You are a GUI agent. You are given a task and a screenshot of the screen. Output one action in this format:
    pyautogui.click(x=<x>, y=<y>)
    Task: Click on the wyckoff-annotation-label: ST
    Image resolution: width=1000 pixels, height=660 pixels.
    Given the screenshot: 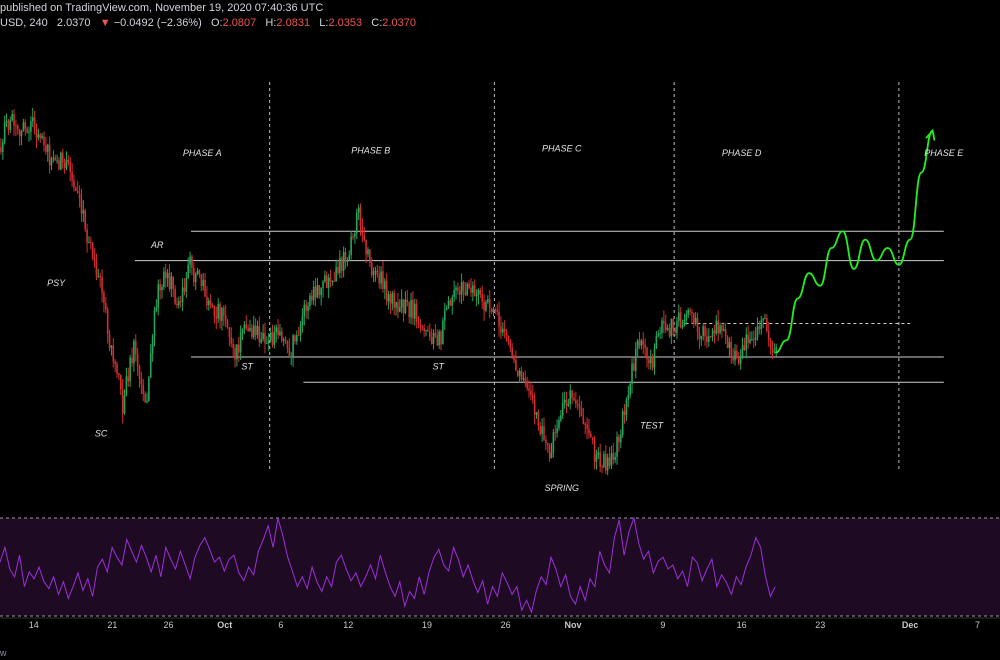 What is the action you would take?
    pyautogui.click(x=247, y=367)
    